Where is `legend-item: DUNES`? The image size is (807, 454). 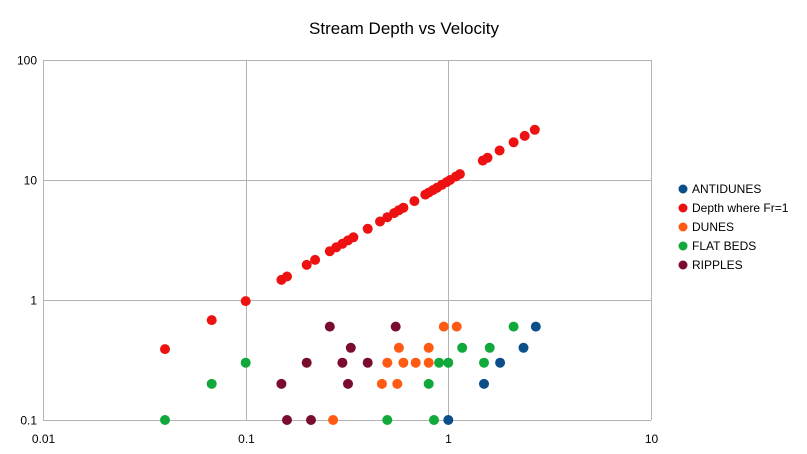
legend-item: DUNES is located at coordinates (706, 227).